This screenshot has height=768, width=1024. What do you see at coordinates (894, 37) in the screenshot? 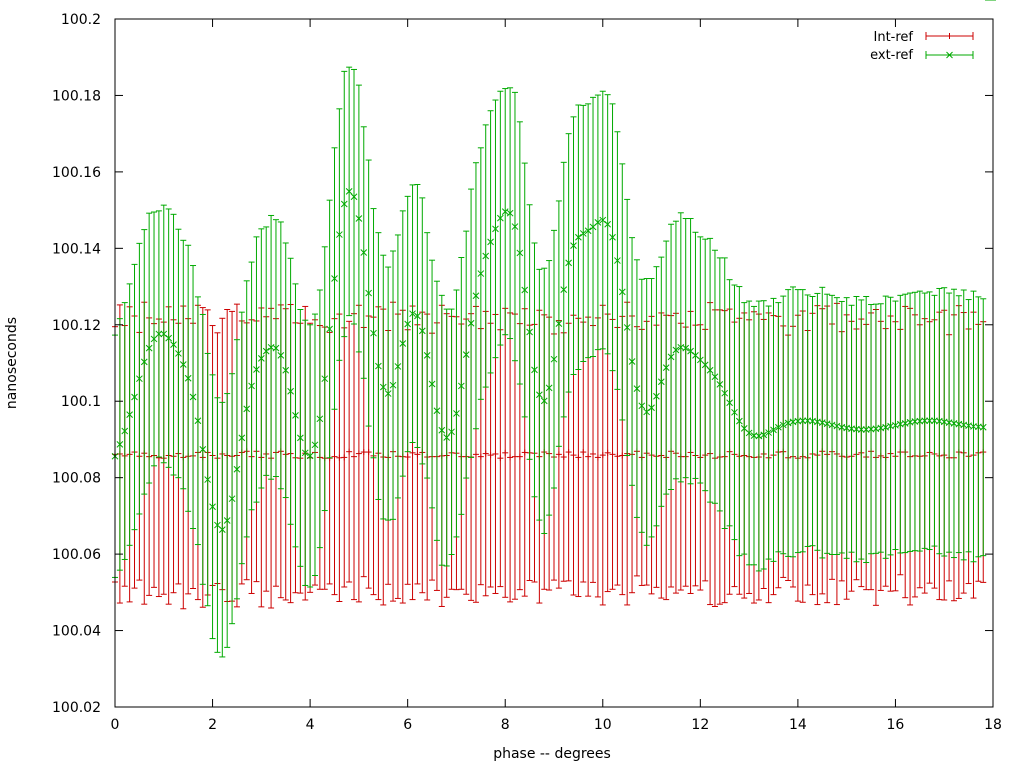
I see `legend-label-int-ref: Int-ref` at bounding box center [894, 37].